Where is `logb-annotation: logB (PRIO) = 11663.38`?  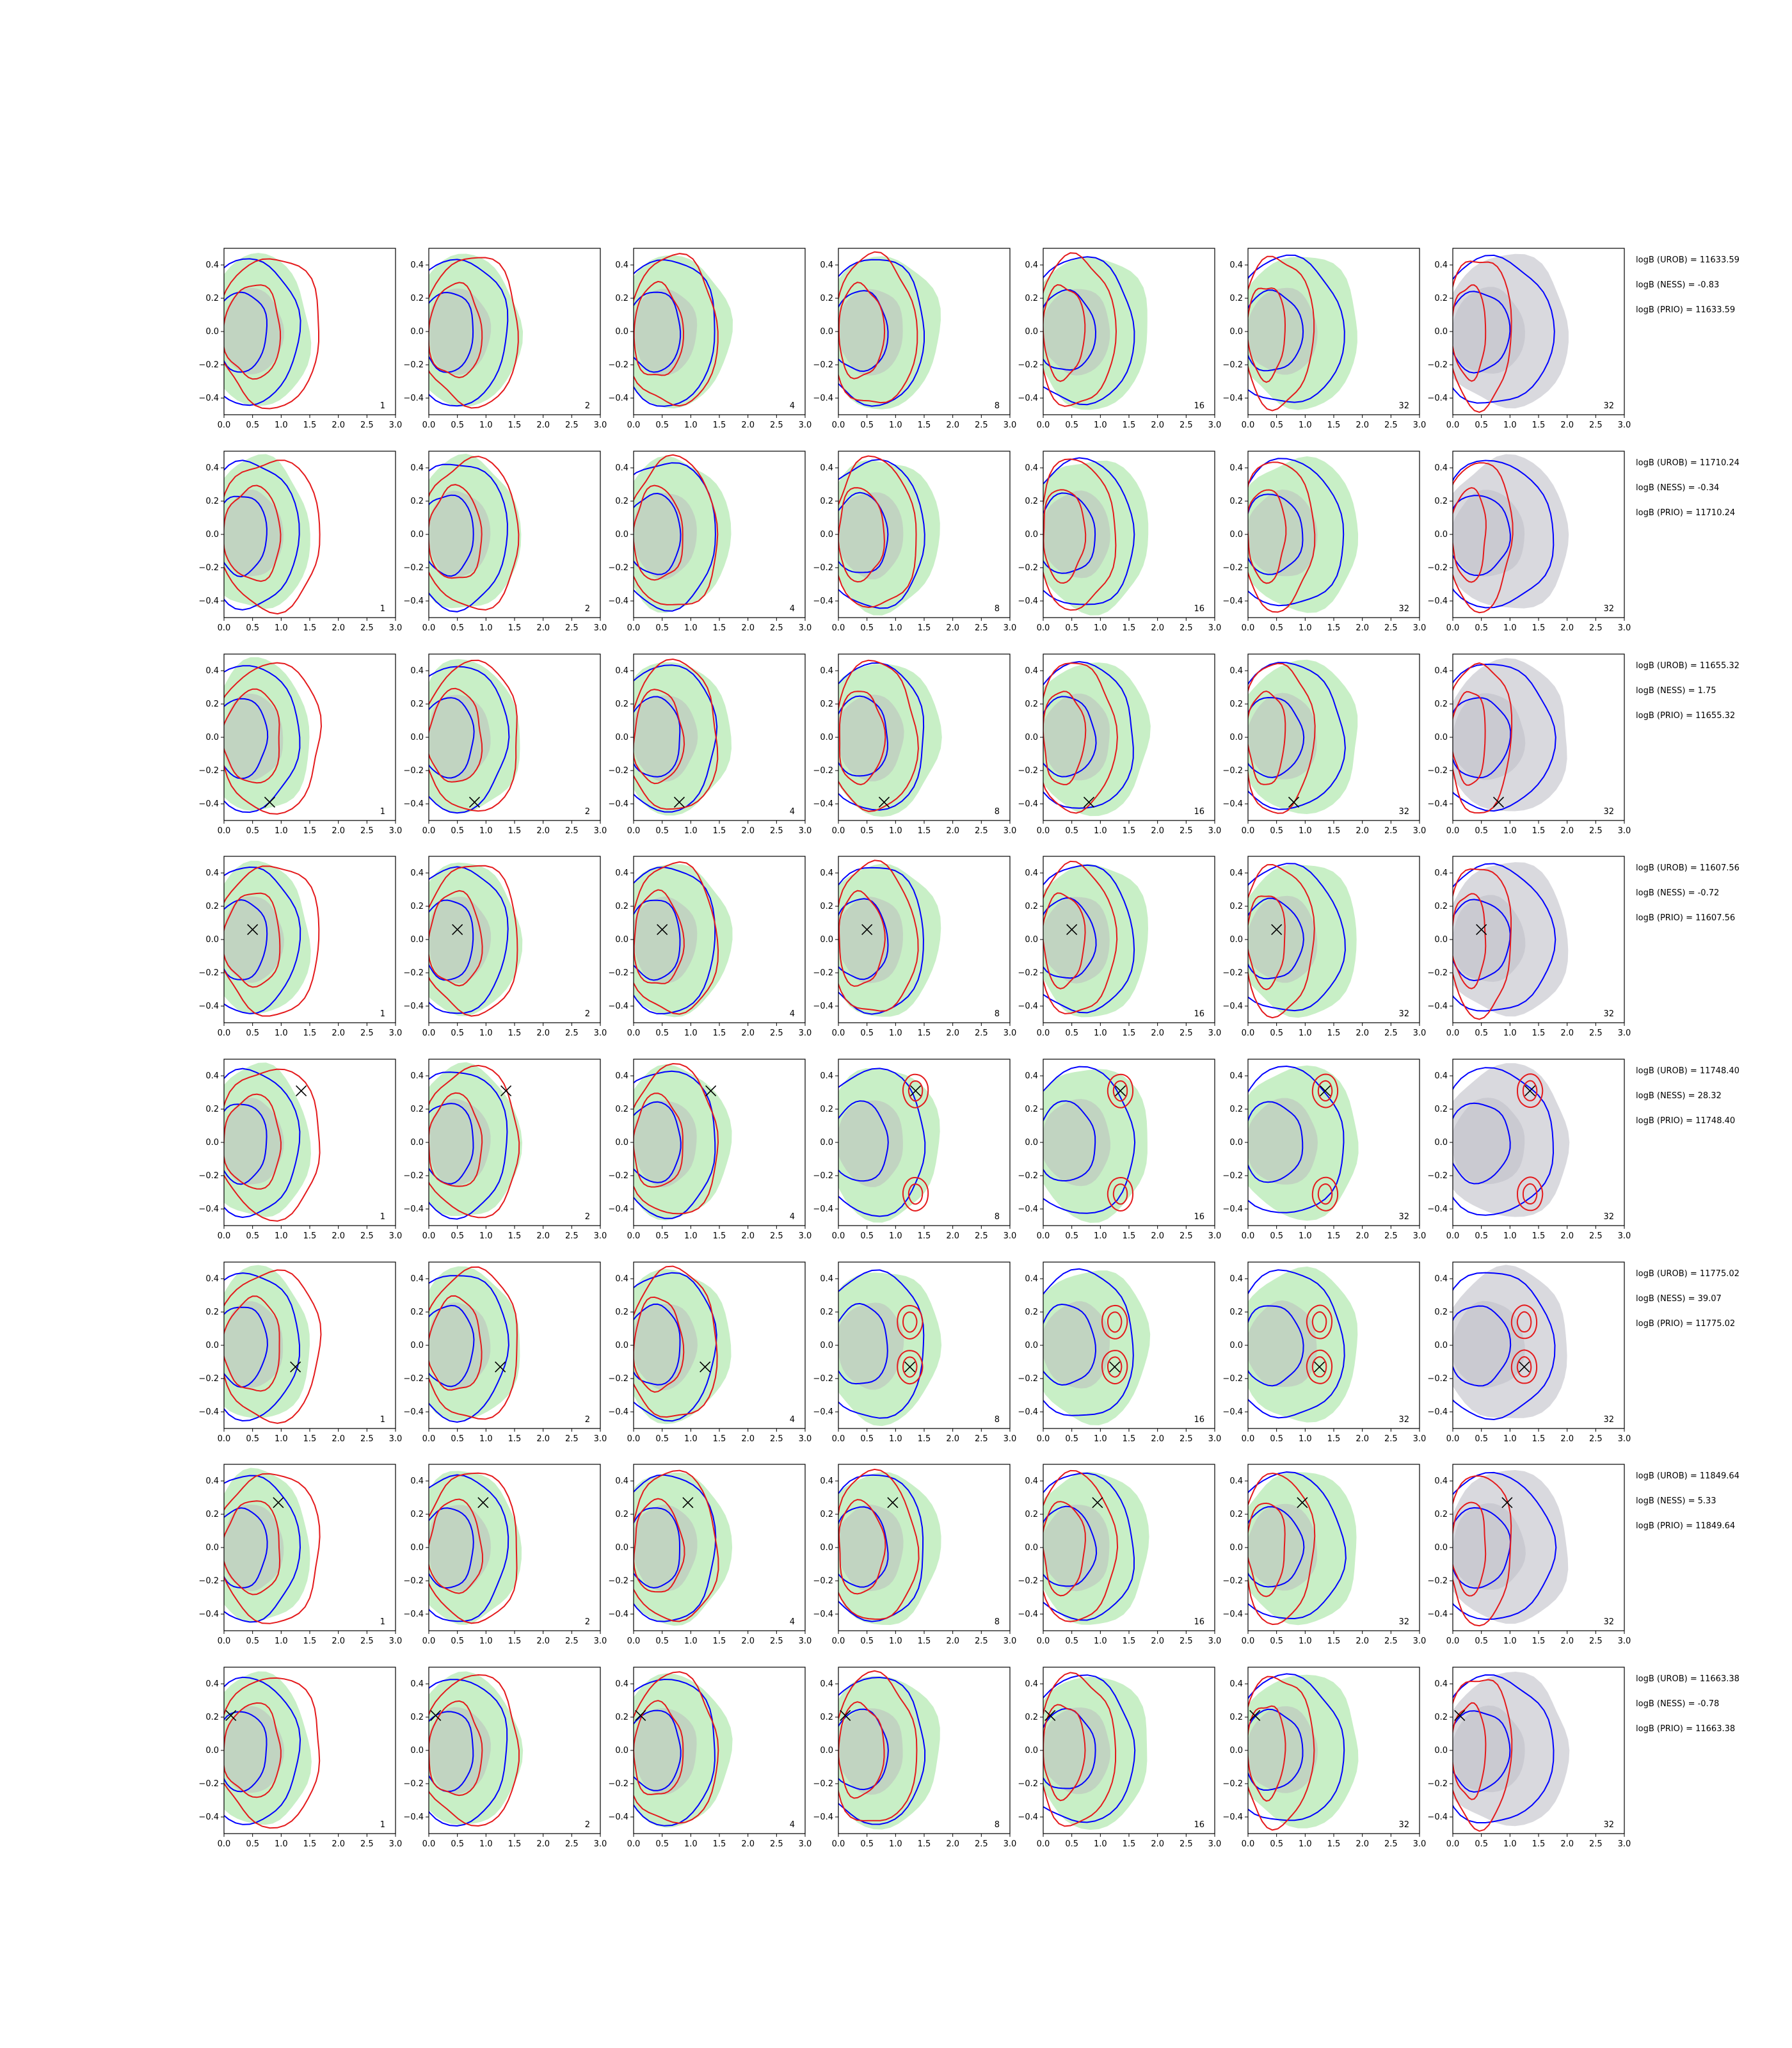 logb-annotation: logB (PRIO) = 11663.38 is located at coordinates (1685, 1729).